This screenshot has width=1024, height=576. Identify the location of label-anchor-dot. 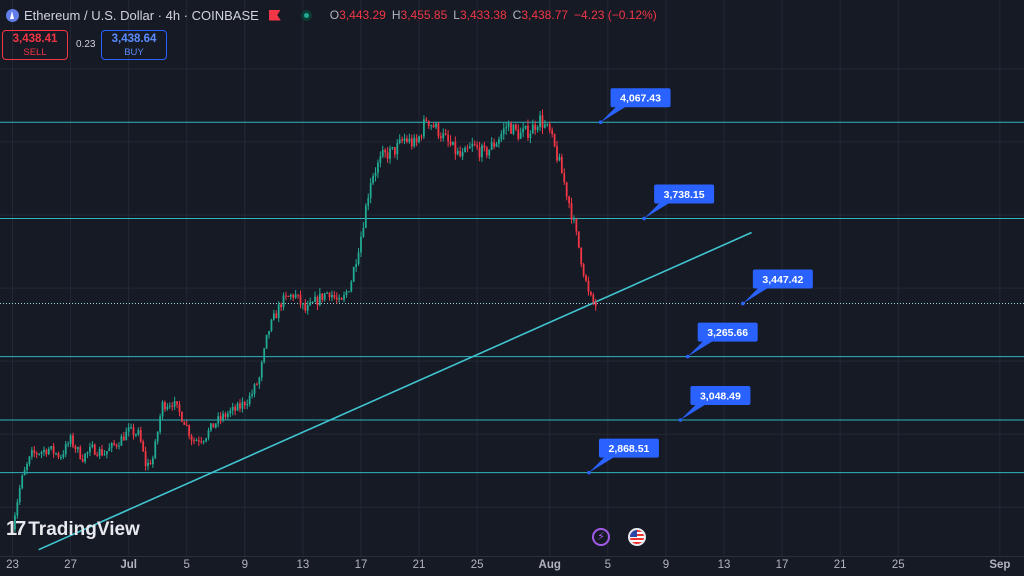
(680, 420).